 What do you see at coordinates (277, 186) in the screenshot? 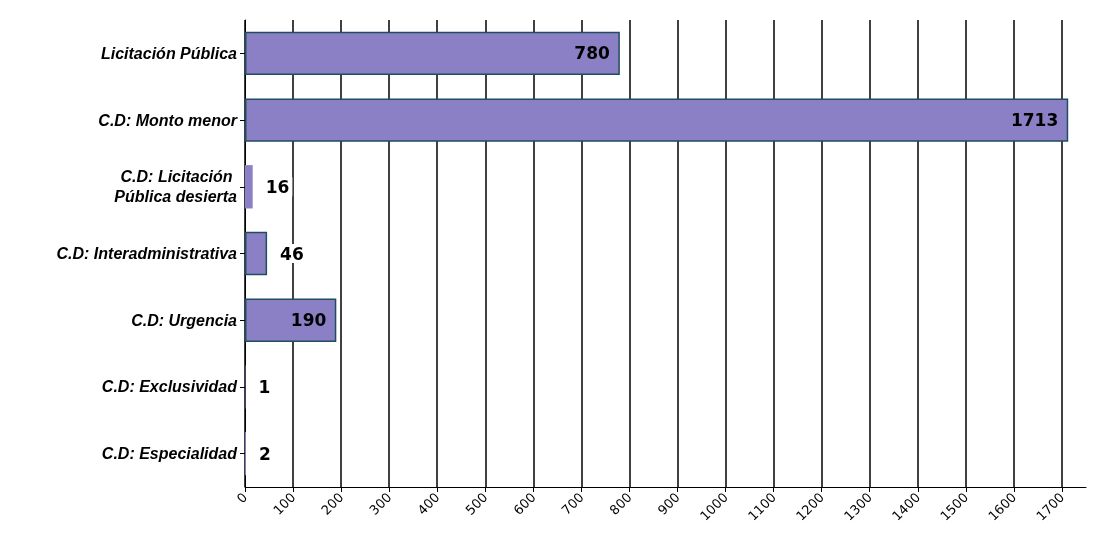
I see `data-label: 16` at bounding box center [277, 186].